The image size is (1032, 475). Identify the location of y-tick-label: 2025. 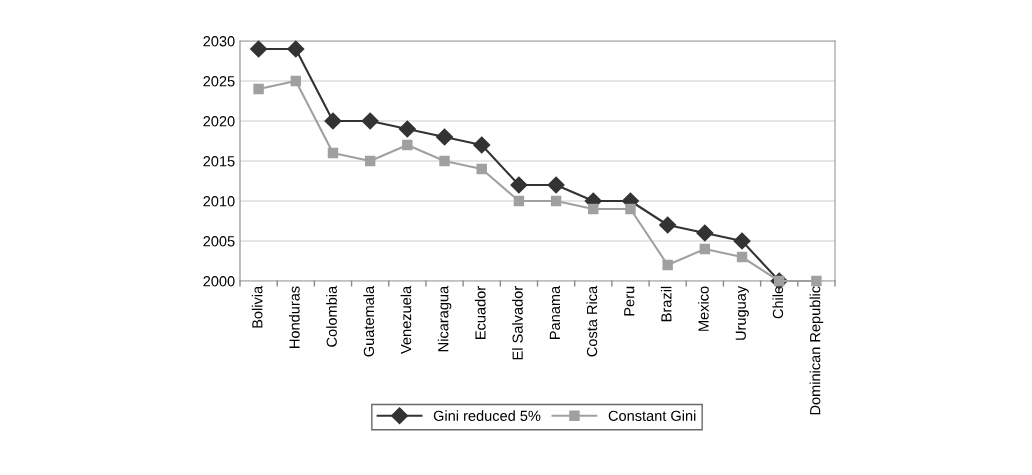
(219, 81).